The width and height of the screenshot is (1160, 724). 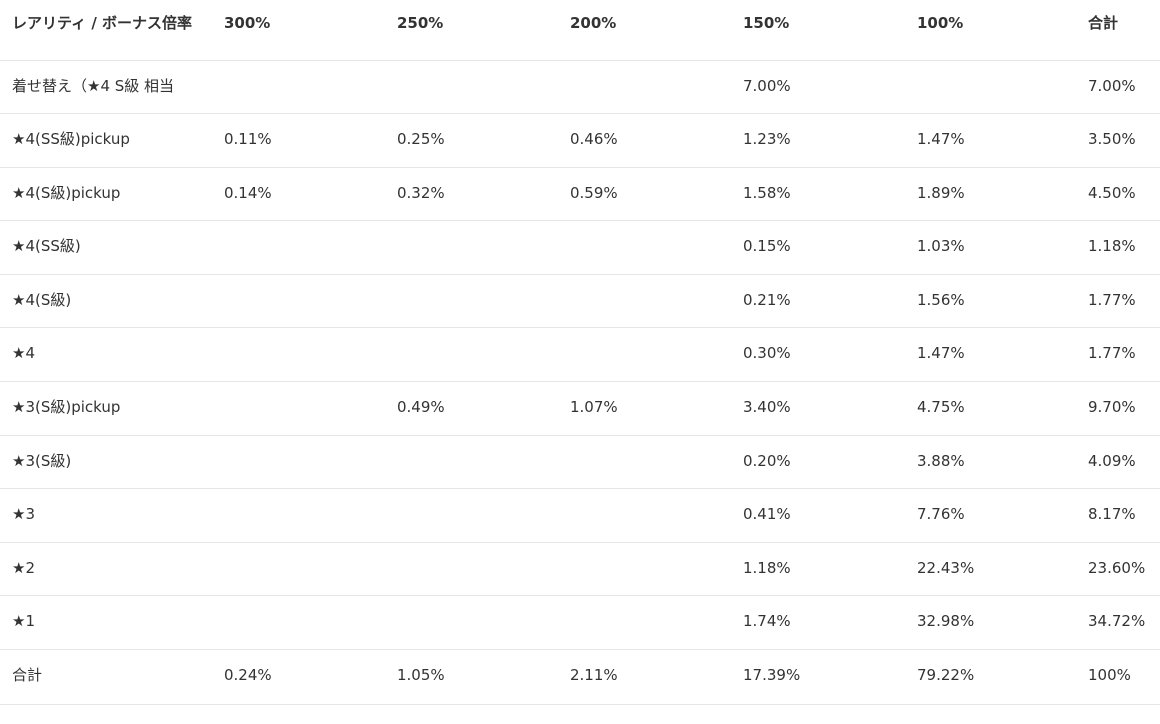 I want to click on cell-rate-150: 17.39%, so click(x=818, y=677).